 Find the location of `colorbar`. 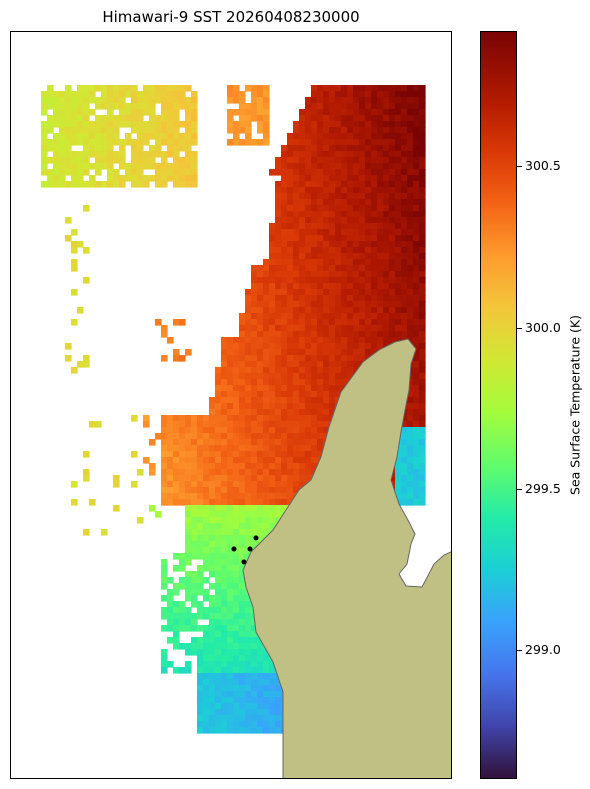

colorbar is located at coordinates (498, 405).